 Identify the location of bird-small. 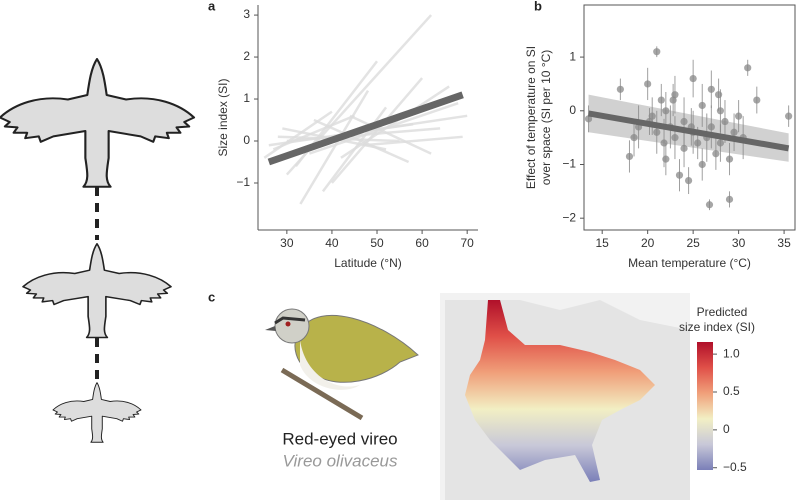
(97, 412).